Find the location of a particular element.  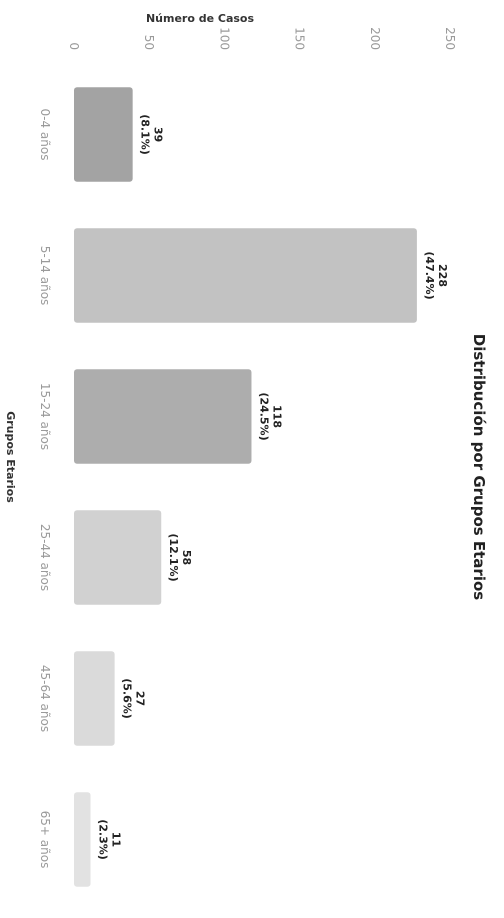

y-tick-label: 250 is located at coordinates (450, 38).